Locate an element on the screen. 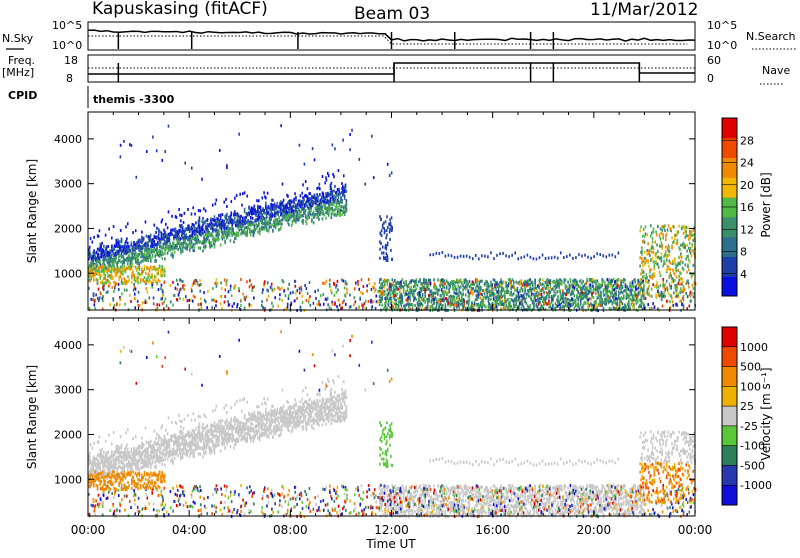 This screenshot has height=558, width=800. nsearch-tick-bottom: 10^0 is located at coordinates (722, 45).